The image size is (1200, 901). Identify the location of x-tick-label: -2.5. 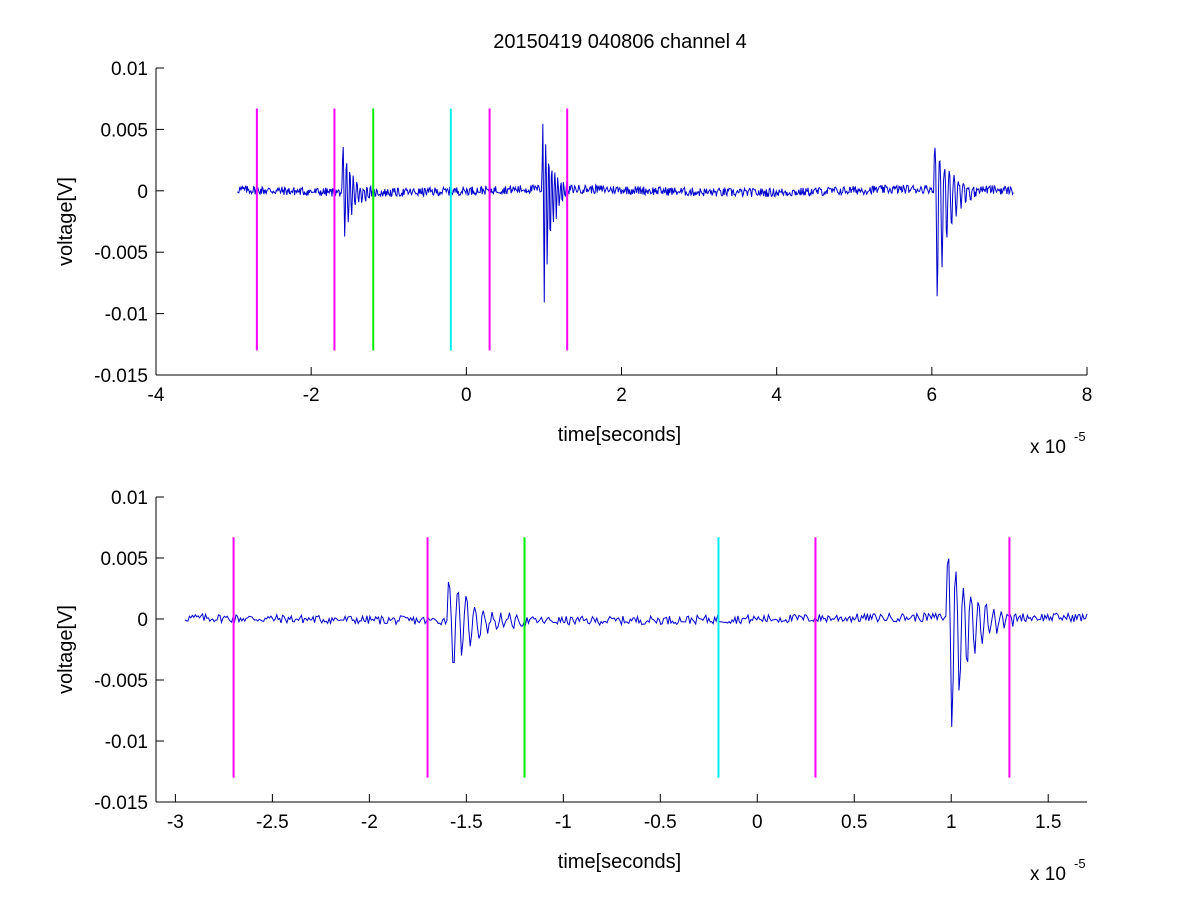
(272, 822).